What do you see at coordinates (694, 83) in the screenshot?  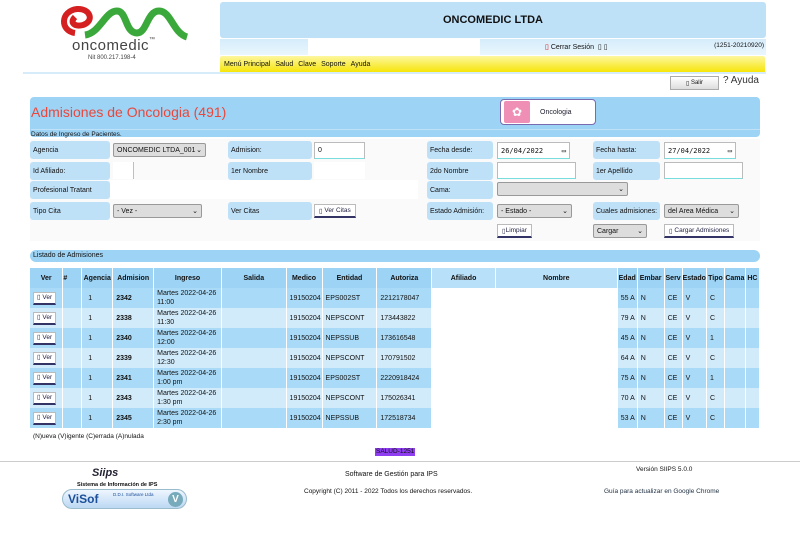 I see `exit-button: ▯ Salir` at bounding box center [694, 83].